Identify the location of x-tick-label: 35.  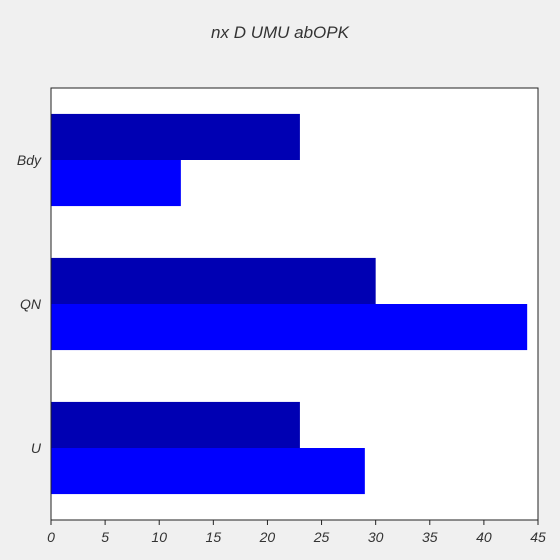
(430, 537).